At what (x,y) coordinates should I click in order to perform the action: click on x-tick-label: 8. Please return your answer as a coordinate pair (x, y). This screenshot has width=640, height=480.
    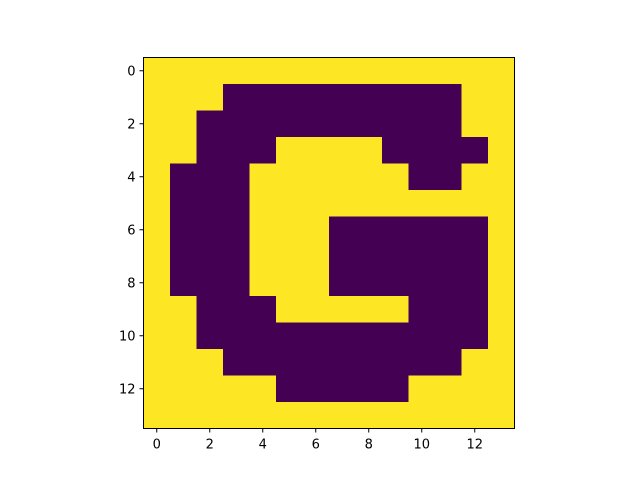
    Looking at the image, I should click on (369, 445).